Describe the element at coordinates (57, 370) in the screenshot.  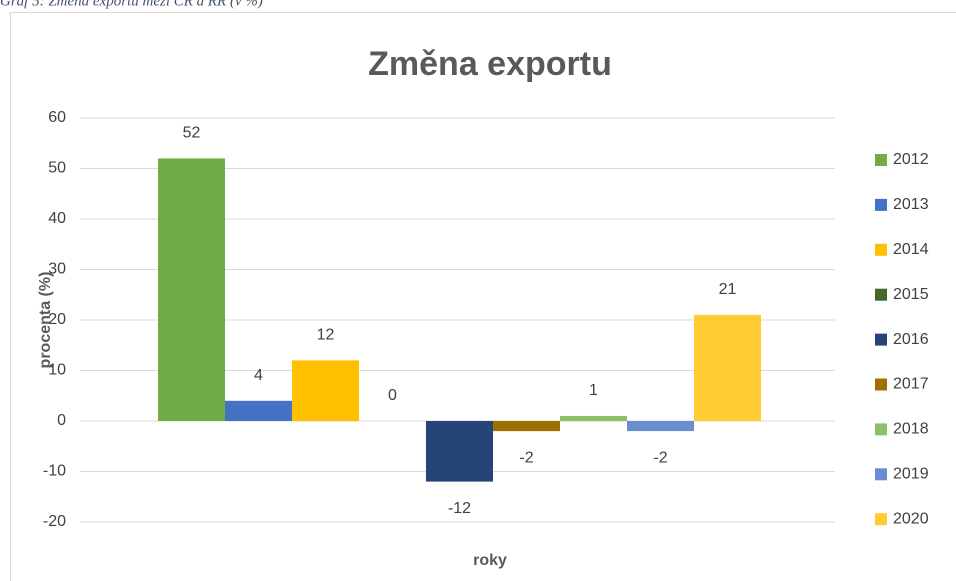
I see `y-tick-label: 10` at that location.